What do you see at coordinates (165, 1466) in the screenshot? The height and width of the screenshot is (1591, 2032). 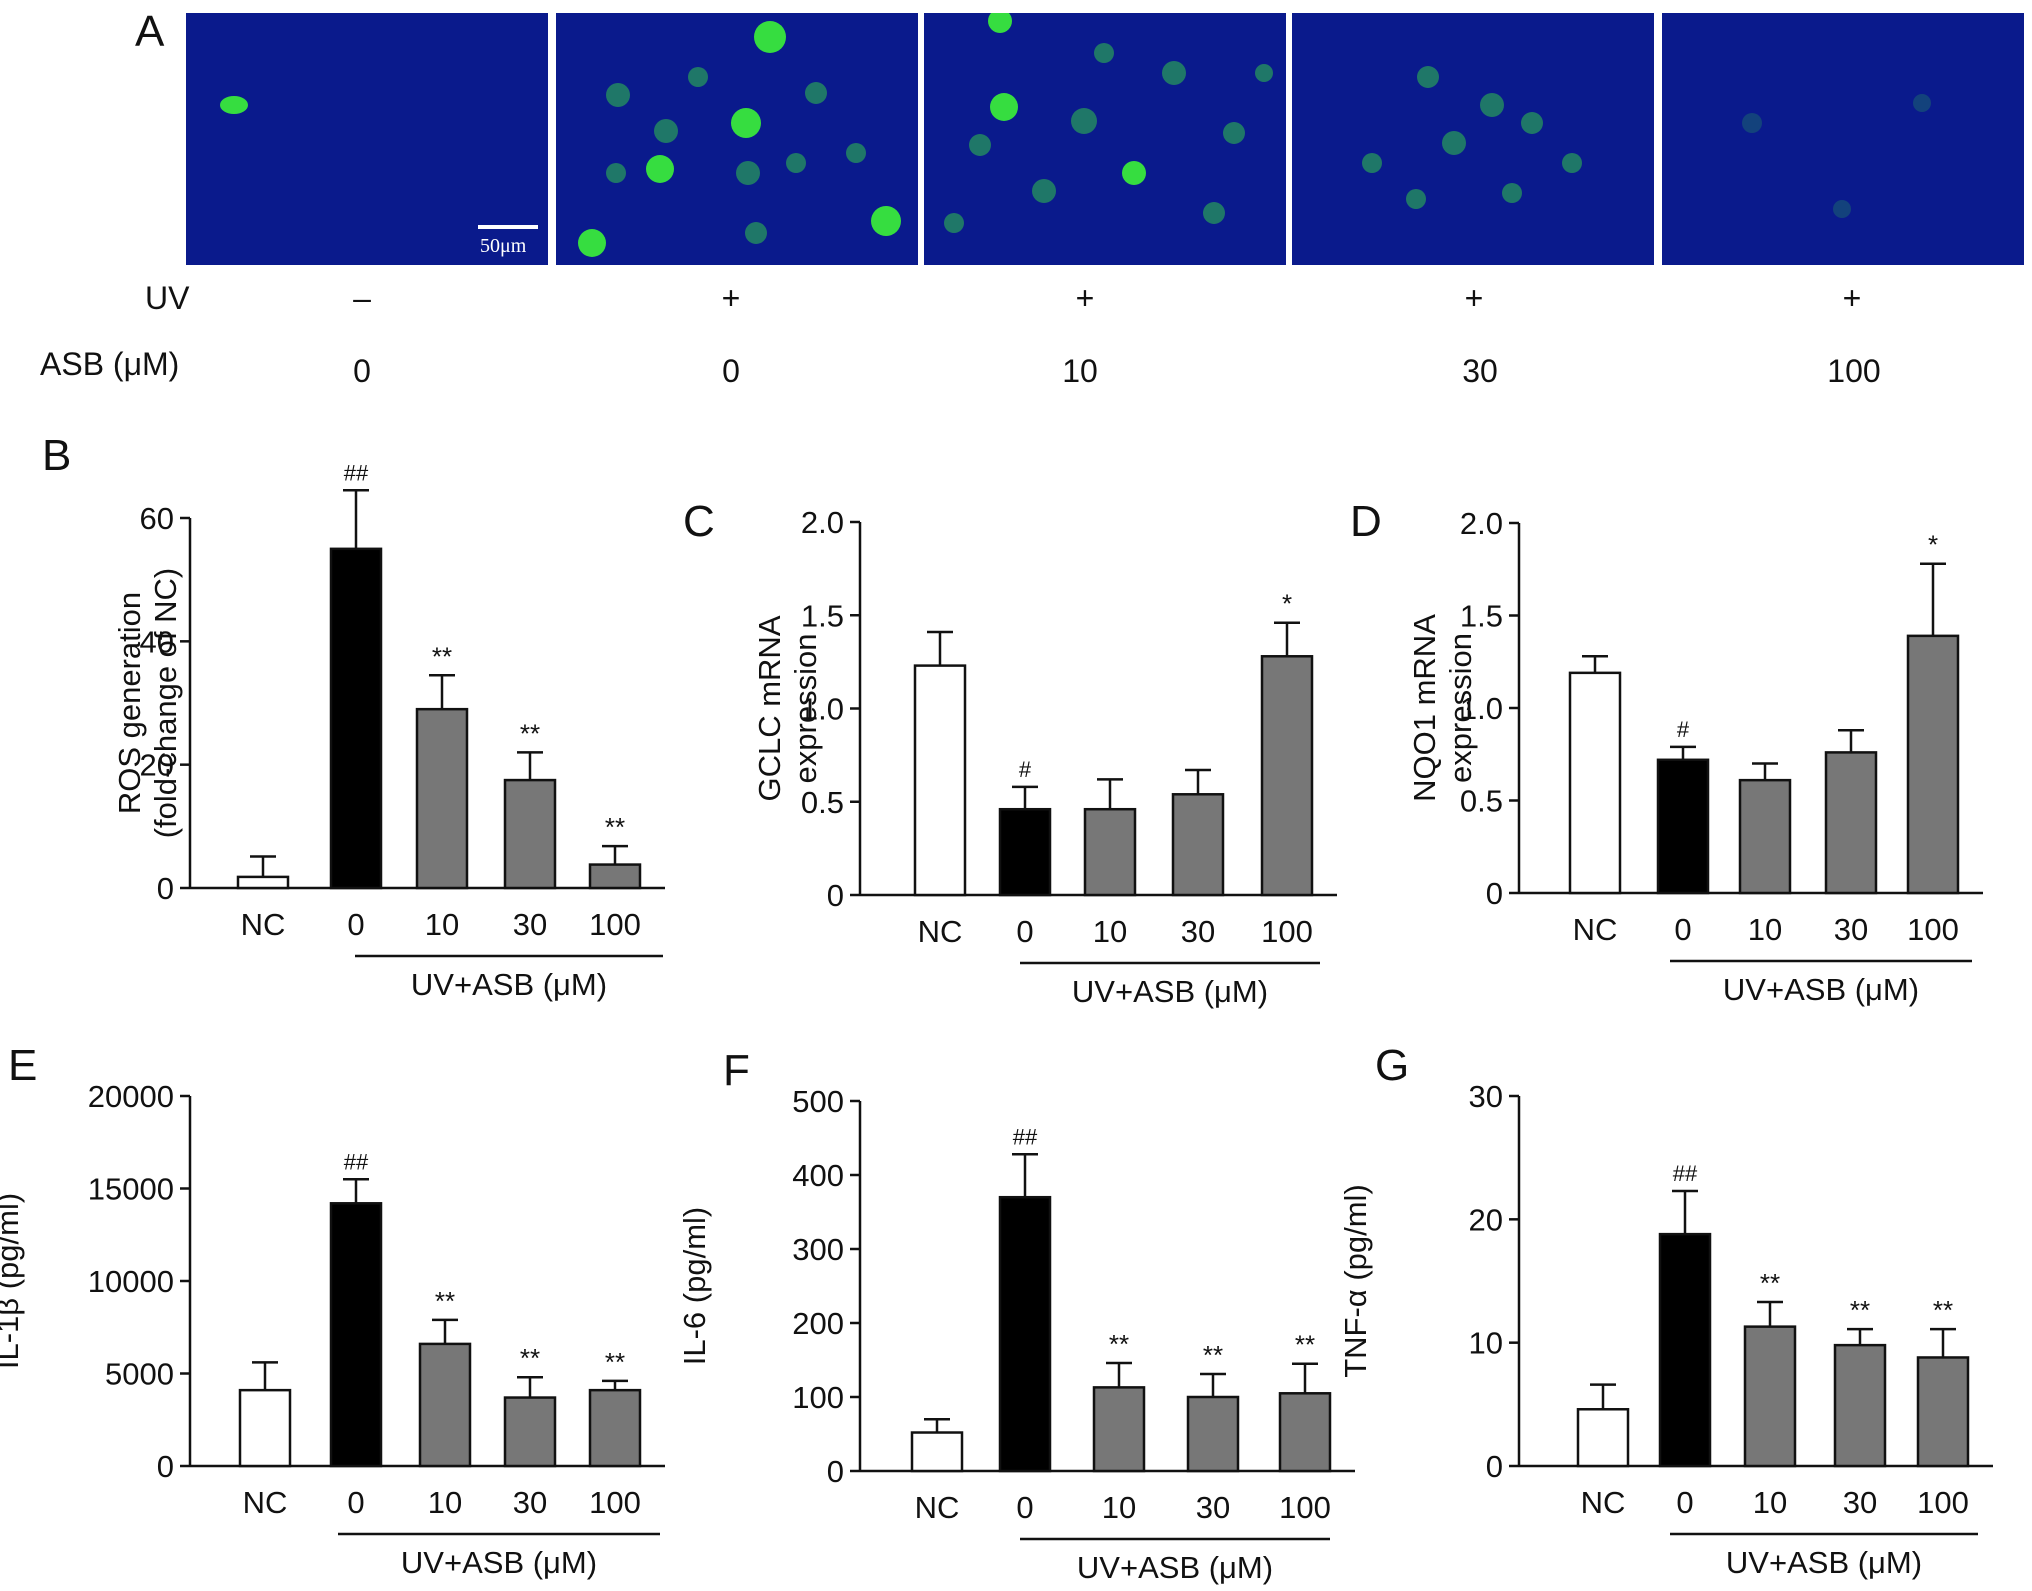 I see `y-tick-label-e-0: 0` at bounding box center [165, 1466].